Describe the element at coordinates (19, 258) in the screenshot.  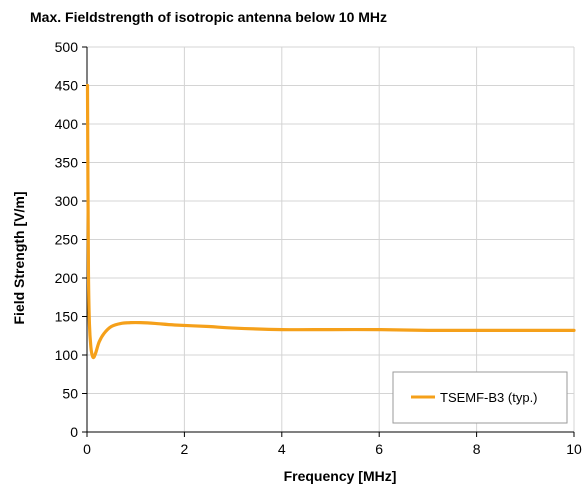
I see `y-axis-label: Field Strength [V/m]` at that location.